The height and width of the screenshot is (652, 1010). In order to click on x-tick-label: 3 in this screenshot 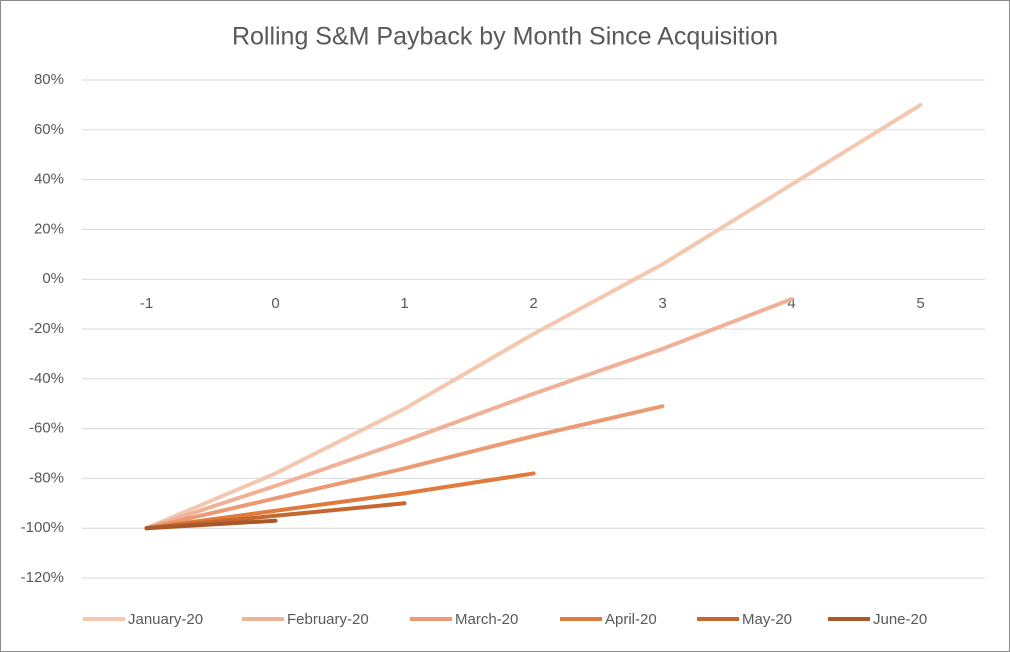, I will do `click(662, 303)`.